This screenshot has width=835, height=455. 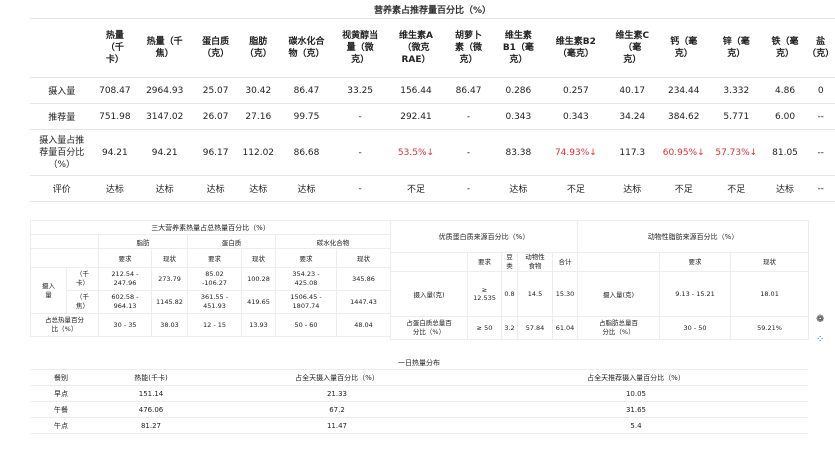 I want to click on row-label: 评价, so click(x=62, y=188).